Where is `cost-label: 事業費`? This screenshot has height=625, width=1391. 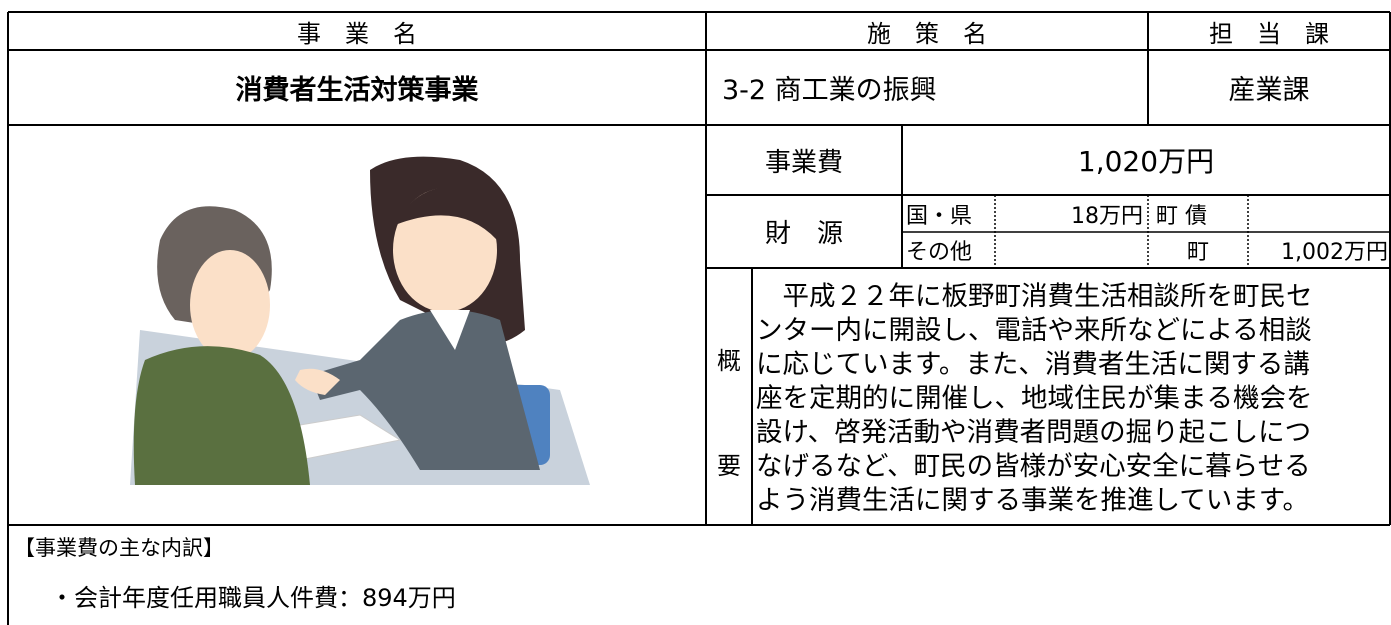
cost-label: 事業費 is located at coordinates (803, 162).